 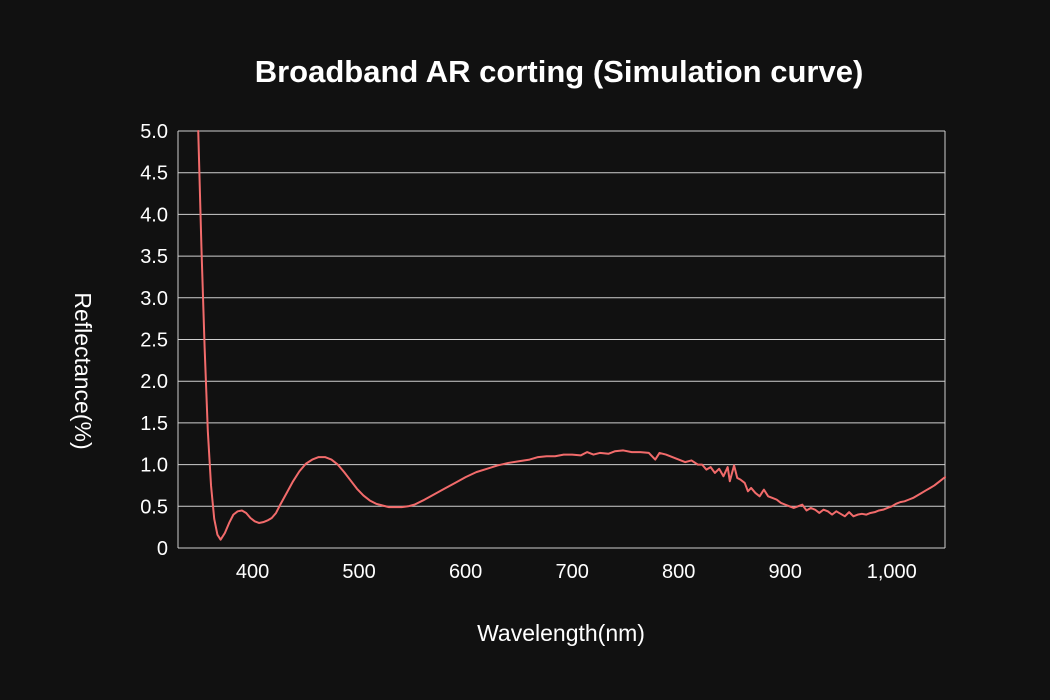 I want to click on y-tick-label-2: 1.0, so click(x=154, y=466).